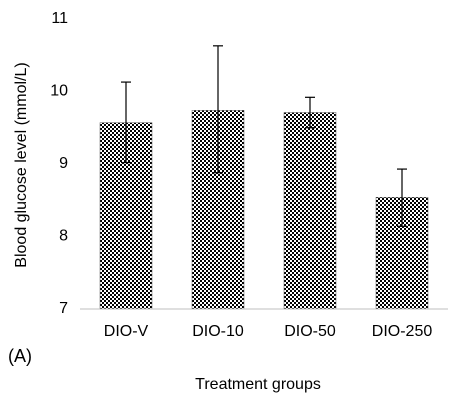 The height and width of the screenshot is (405, 450). Describe the element at coordinates (63, 308) in the screenshot. I see `y-tick-label: 7` at that location.